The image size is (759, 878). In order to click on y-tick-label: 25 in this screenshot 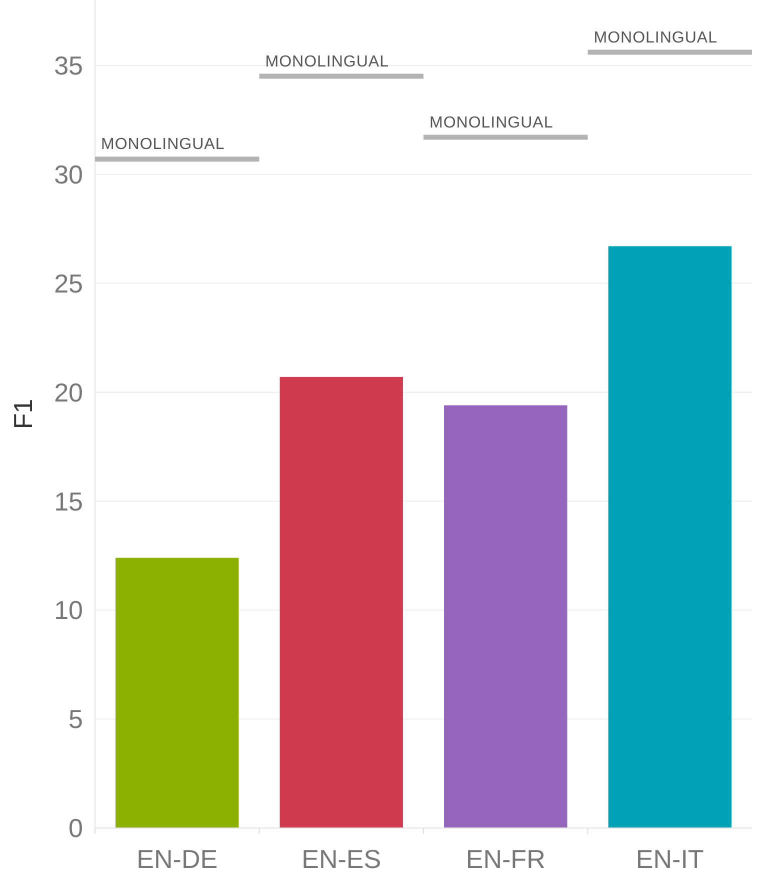, I will do `click(68, 283)`.